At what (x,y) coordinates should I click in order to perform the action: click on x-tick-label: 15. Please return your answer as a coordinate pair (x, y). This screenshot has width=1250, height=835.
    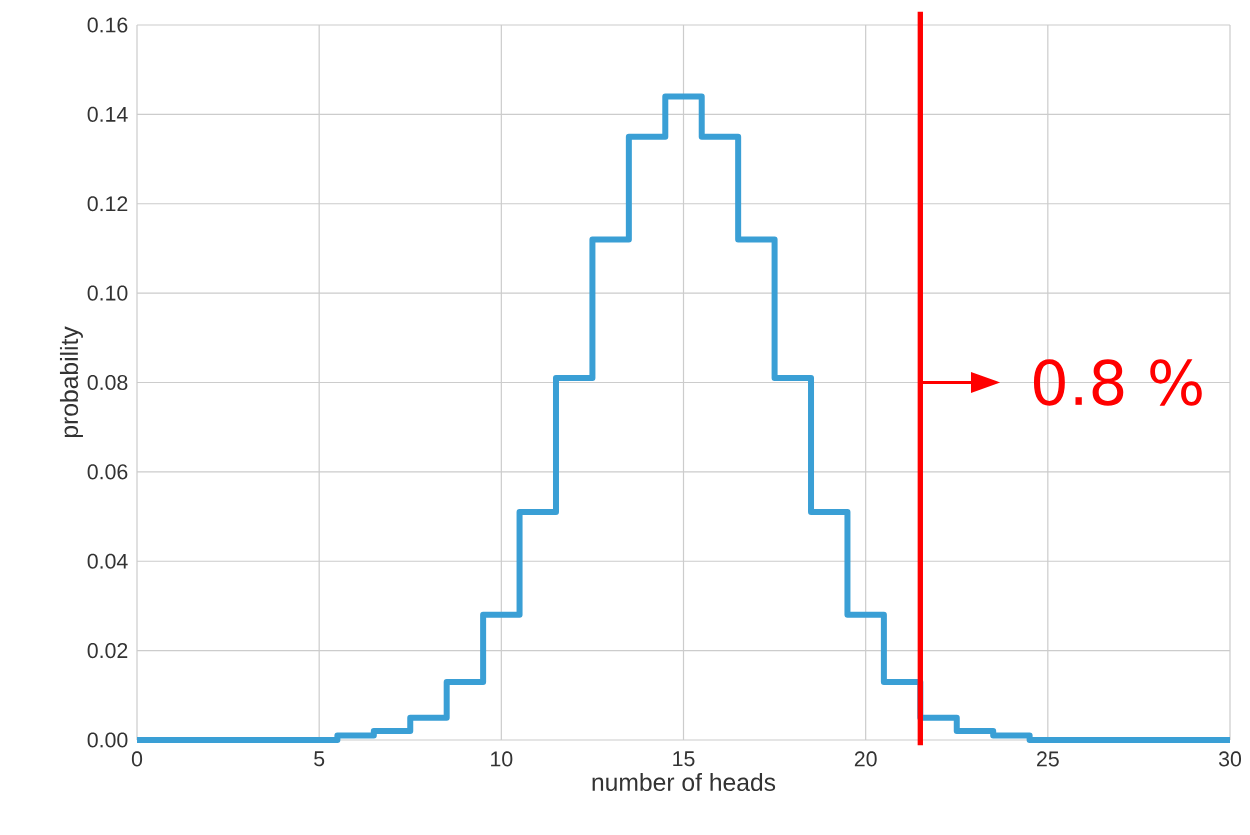
    Looking at the image, I should click on (684, 759).